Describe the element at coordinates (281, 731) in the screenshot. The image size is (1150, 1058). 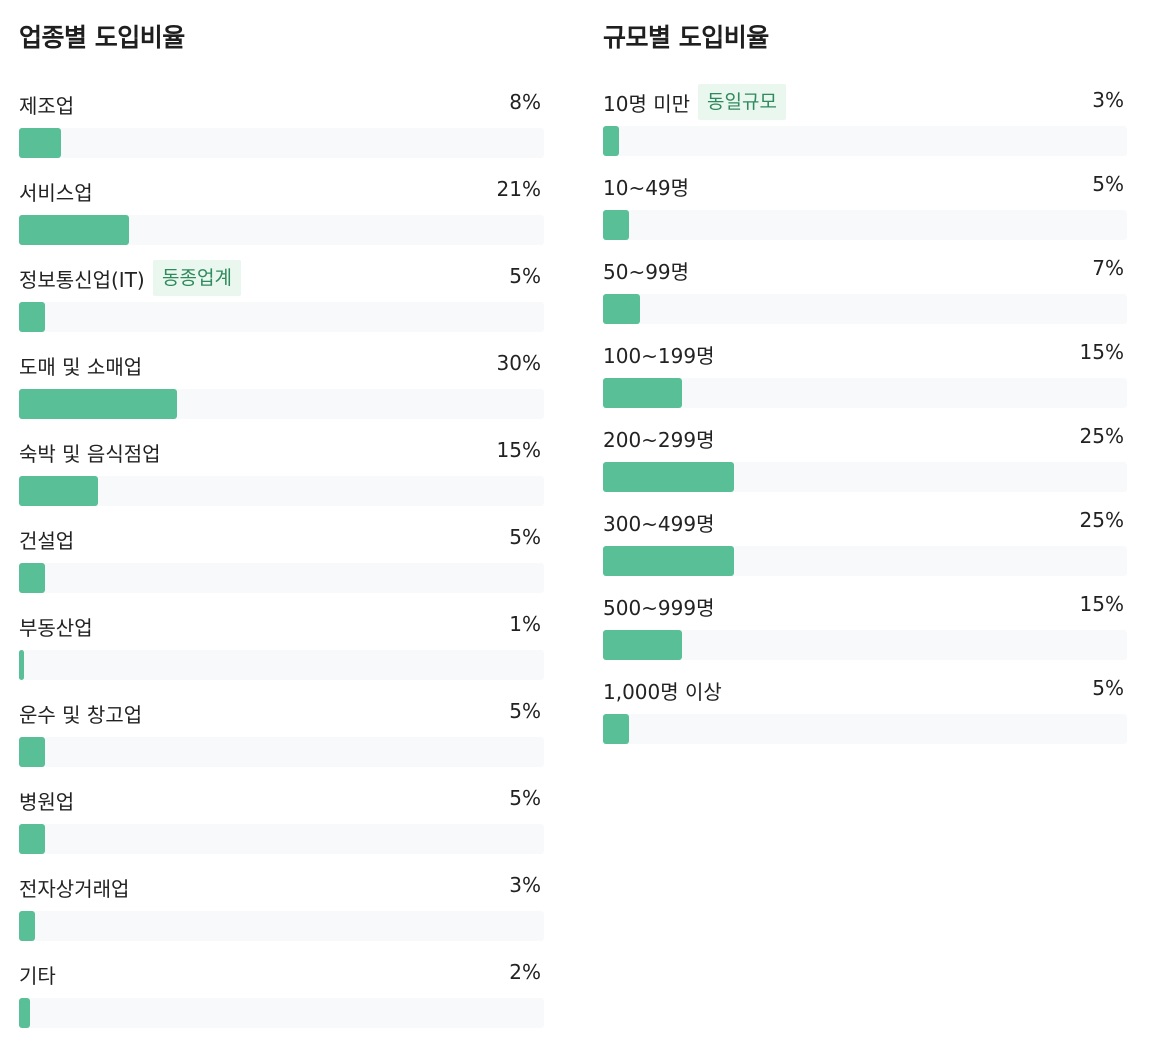
I see `industry-bar-row: 운수 및 창고업 5%` at that location.